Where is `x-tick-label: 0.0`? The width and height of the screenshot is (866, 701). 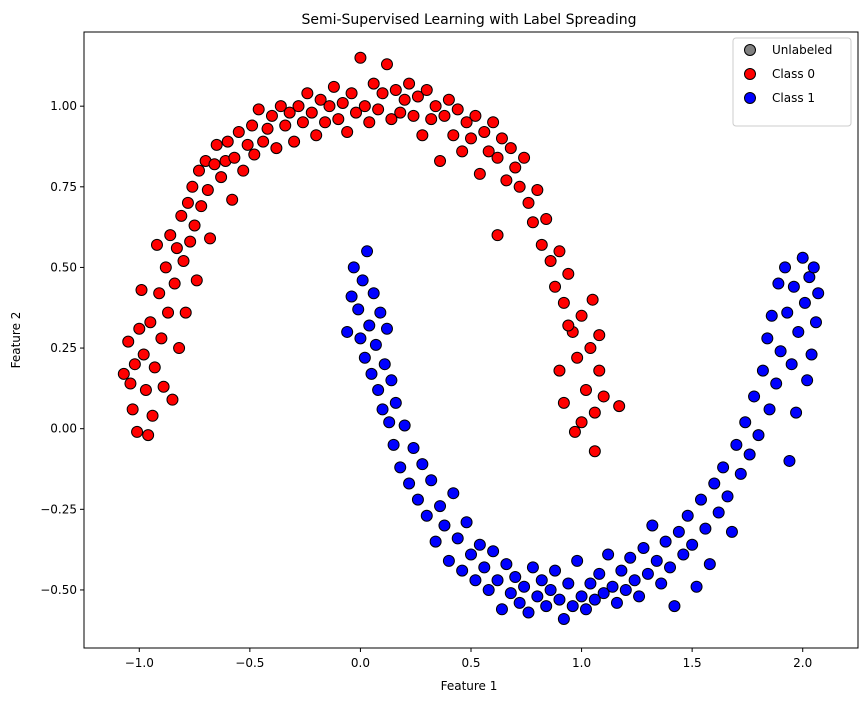 x-tick-label: 0.0 is located at coordinates (360, 663).